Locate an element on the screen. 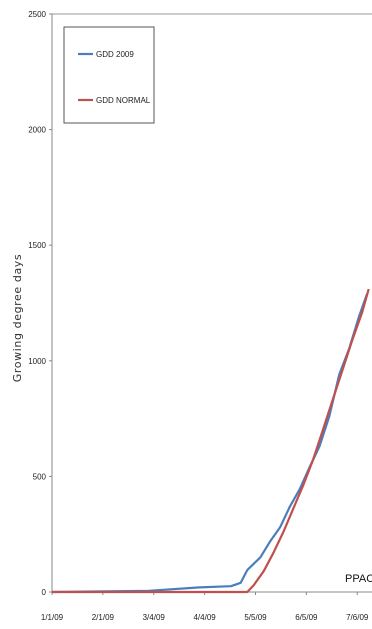  y-tick-label: 1500 is located at coordinates (37, 245).